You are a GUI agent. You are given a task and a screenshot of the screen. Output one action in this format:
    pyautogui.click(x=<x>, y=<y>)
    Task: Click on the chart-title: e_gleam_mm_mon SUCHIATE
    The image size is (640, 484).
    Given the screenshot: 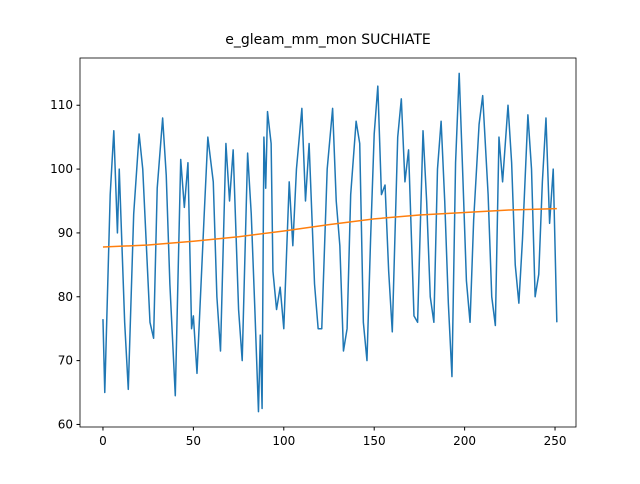 What is the action you would take?
    pyautogui.click(x=327, y=40)
    